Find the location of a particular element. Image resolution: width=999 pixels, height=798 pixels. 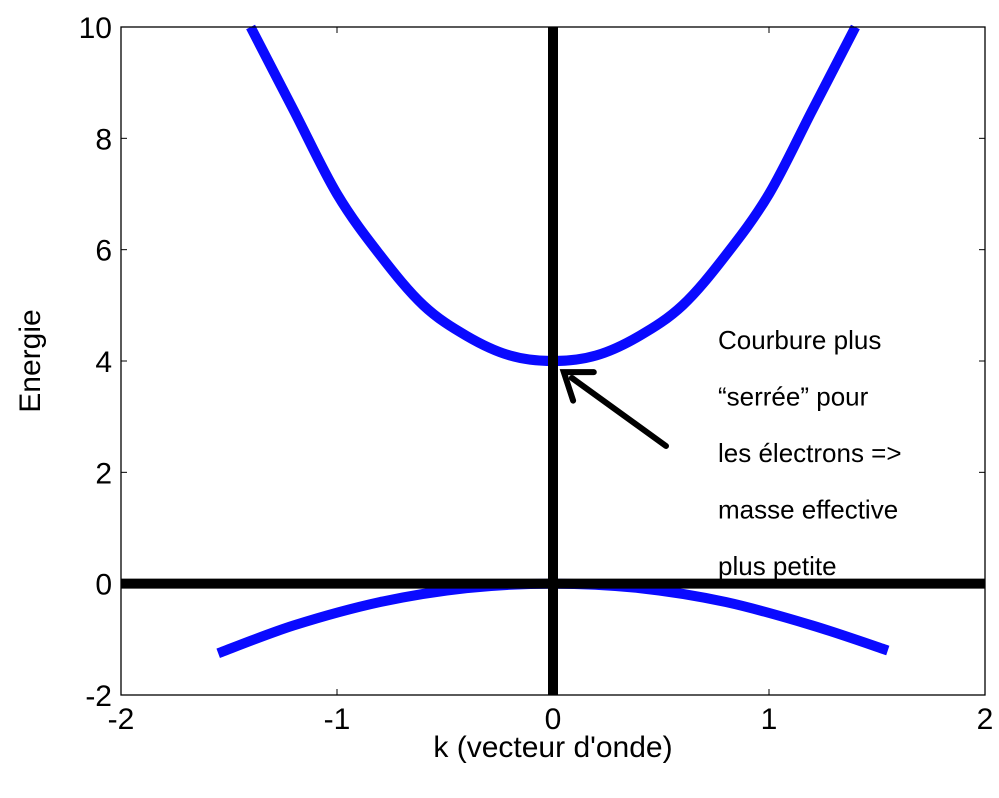

x-tick-label: 2 is located at coordinates (985, 719).